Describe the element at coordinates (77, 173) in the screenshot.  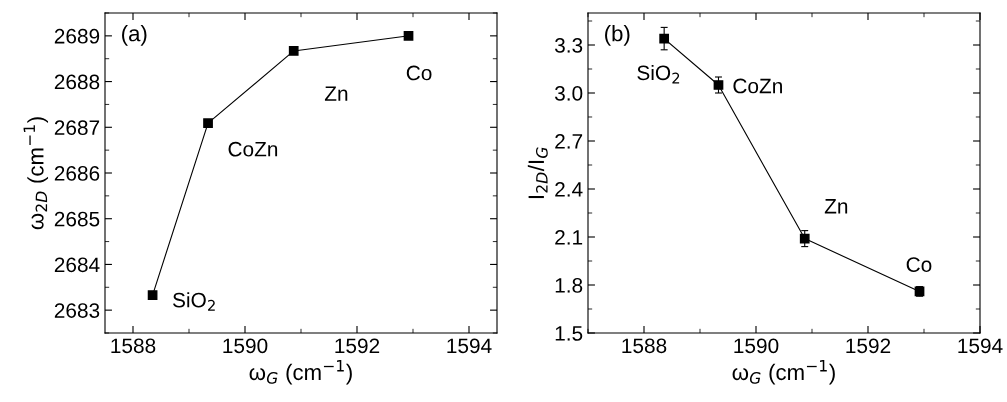
I see `y-tick-label: 2686` at that location.